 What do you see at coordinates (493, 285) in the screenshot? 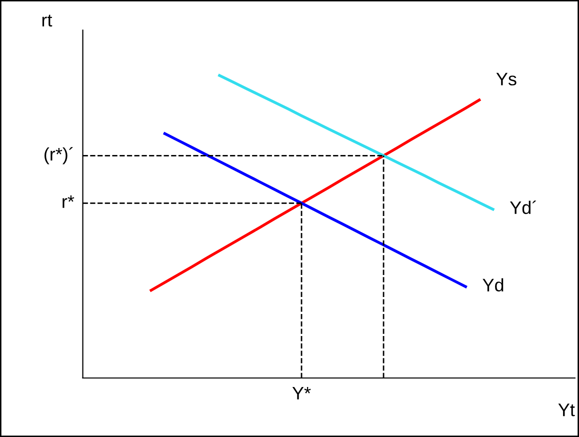
I see `series-label: Yd` at bounding box center [493, 285].